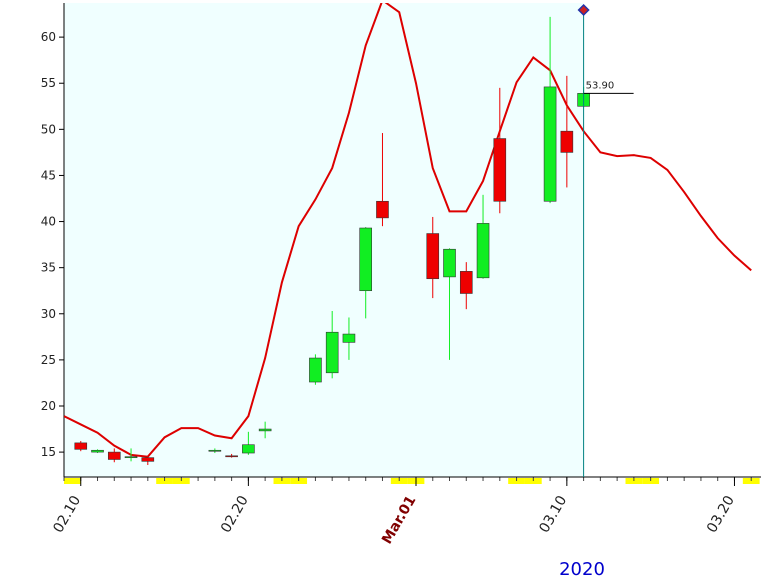 The image size is (761, 580). What do you see at coordinates (48, 452) in the screenshot?
I see `y-tick-label: 15` at bounding box center [48, 452].